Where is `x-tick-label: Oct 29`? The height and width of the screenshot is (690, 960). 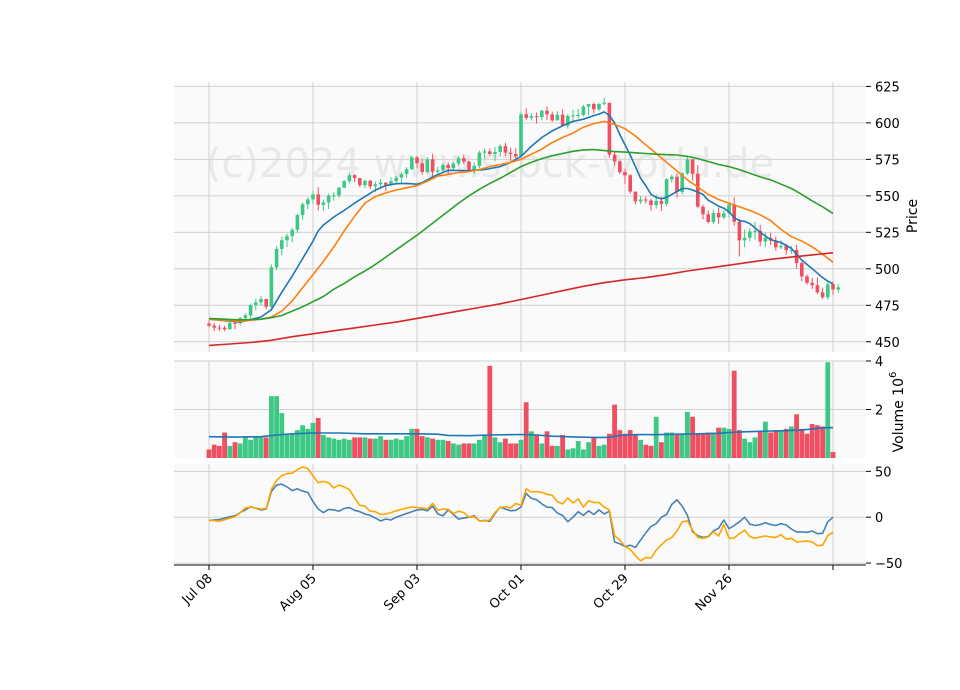 x-tick-label: Oct 29 is located at coordinates (611, 591).